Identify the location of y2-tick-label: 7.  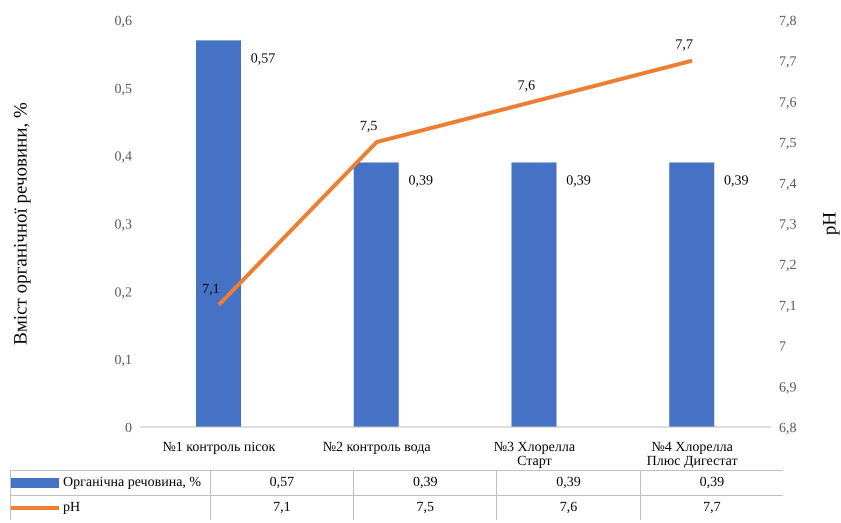
(782, 347).